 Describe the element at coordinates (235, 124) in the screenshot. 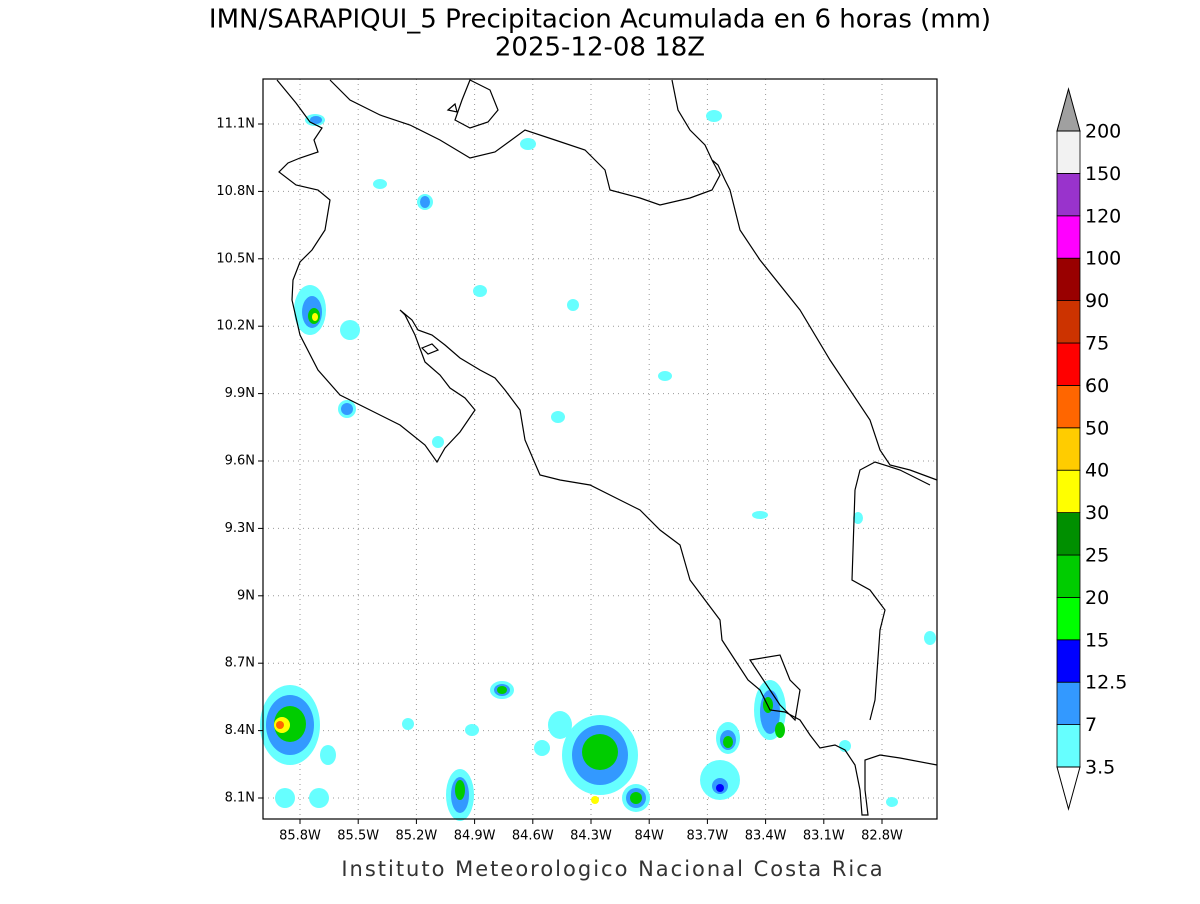

I see `latitude-label: 11.1N` at that location.